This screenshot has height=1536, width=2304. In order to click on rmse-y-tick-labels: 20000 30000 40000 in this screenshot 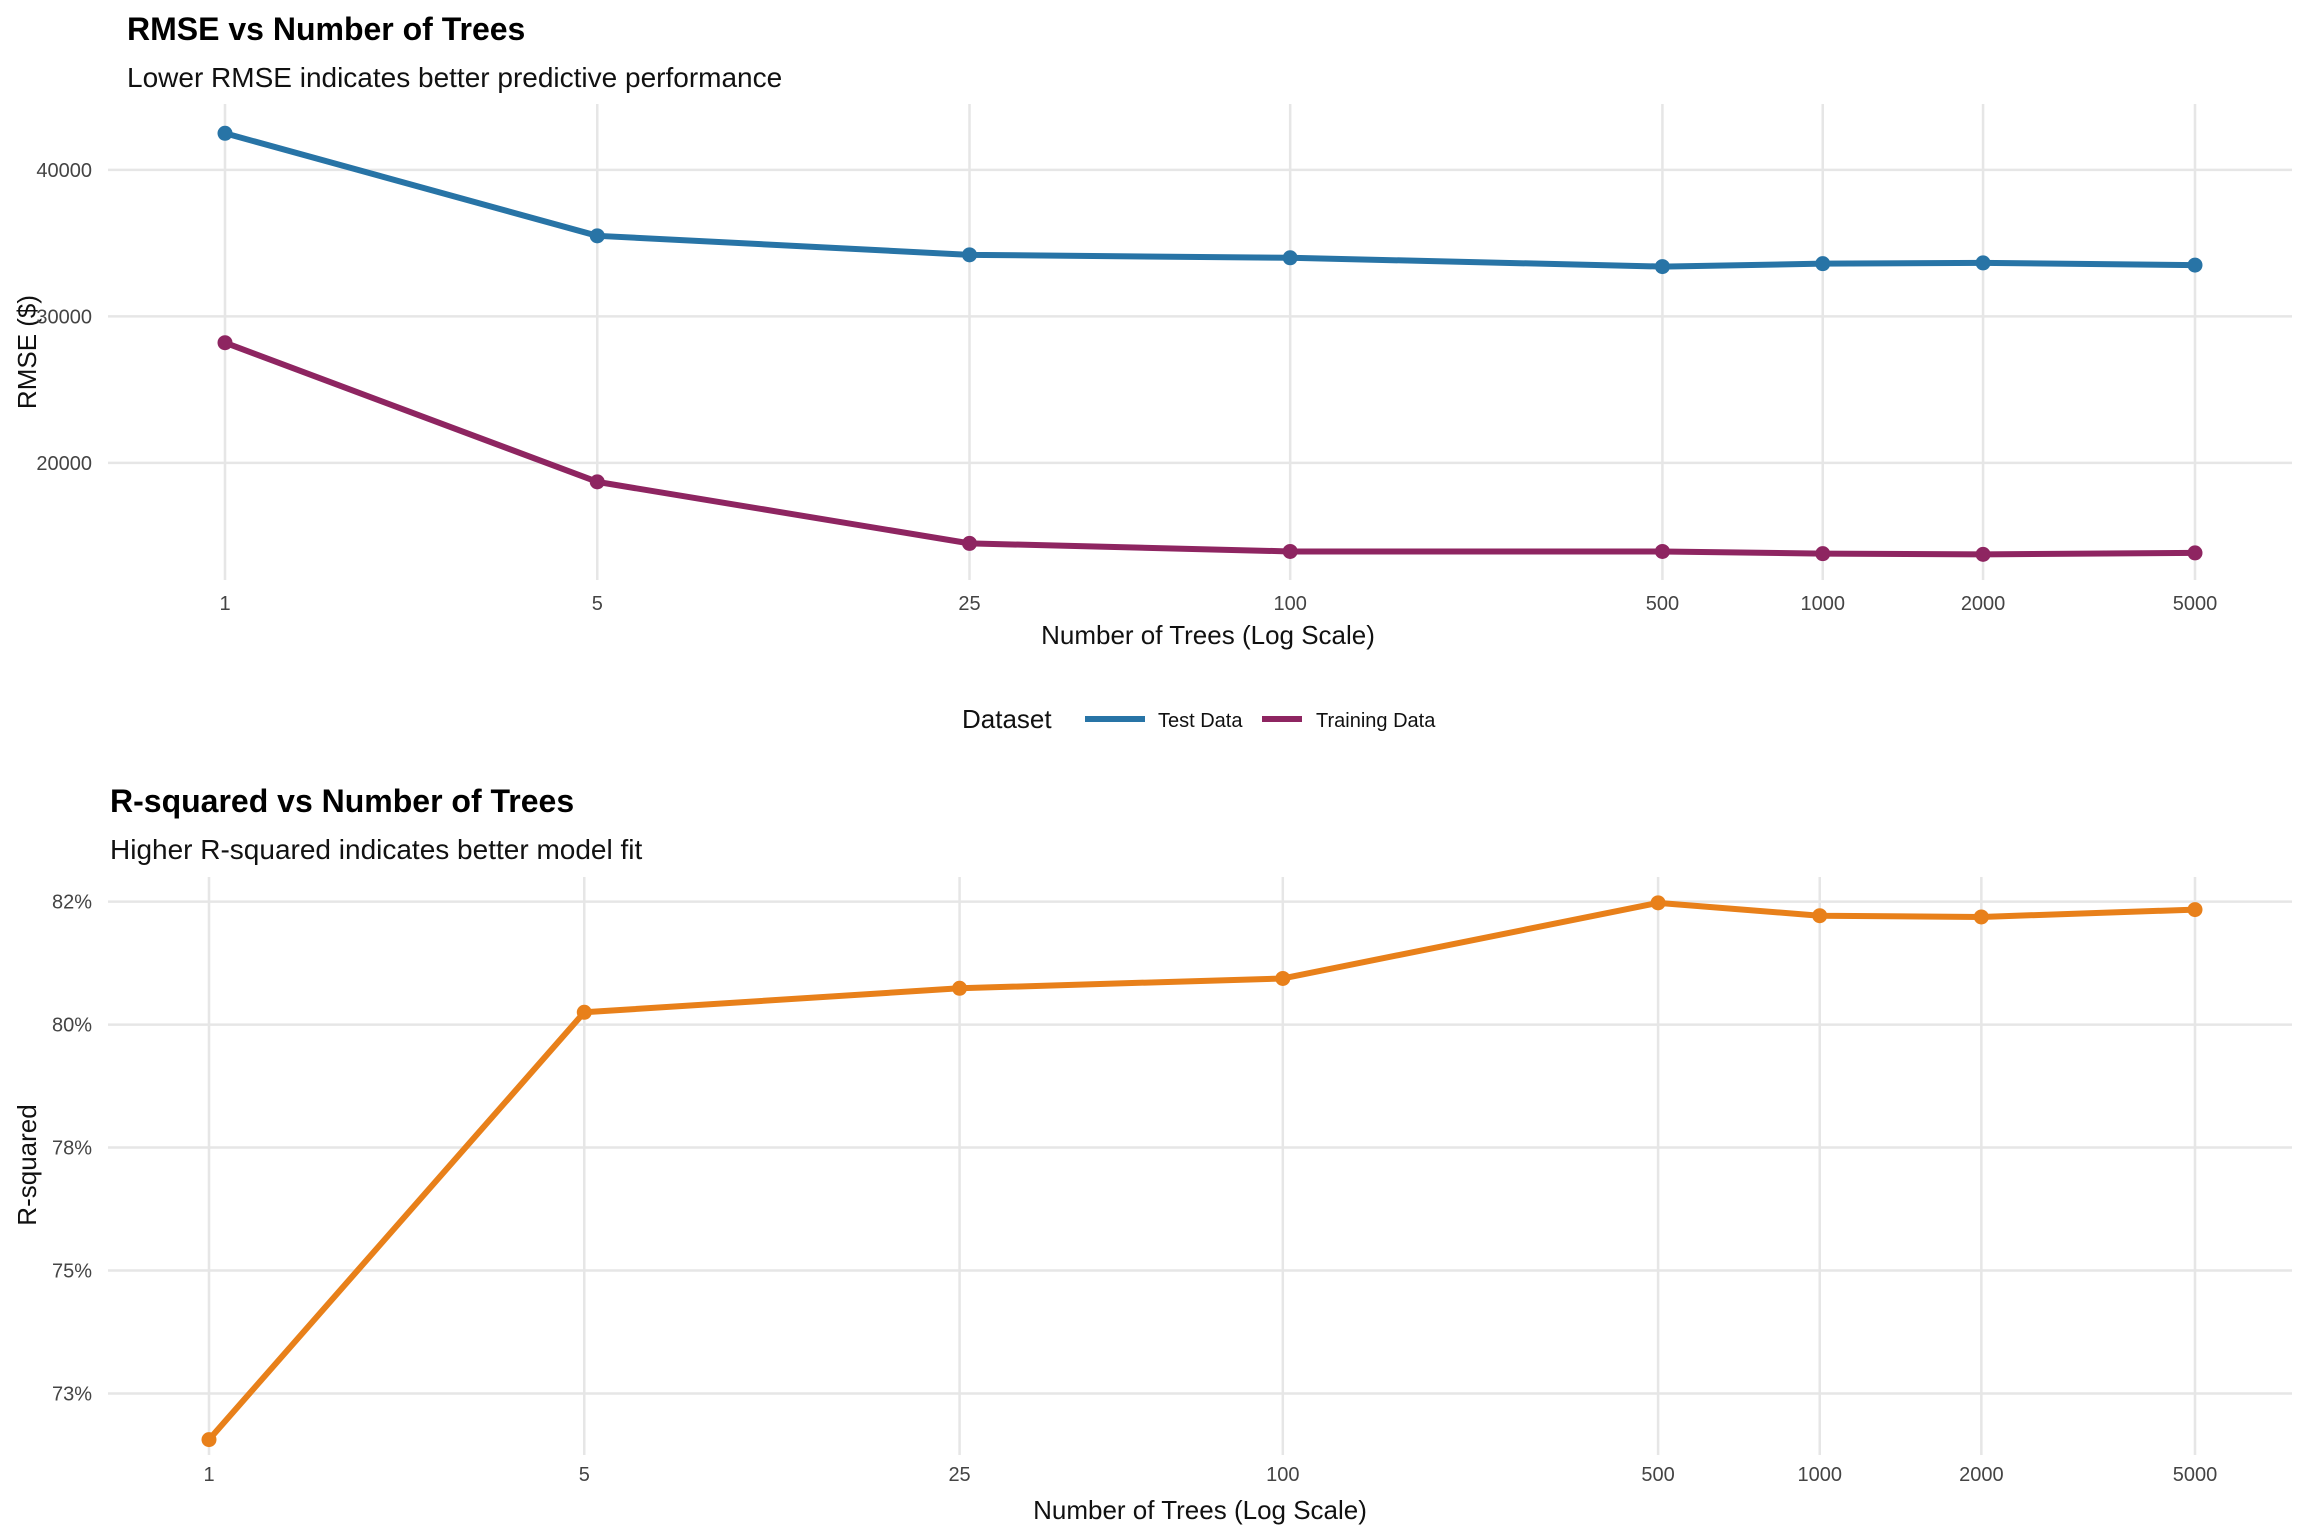, I will do `click(64, 317)`.